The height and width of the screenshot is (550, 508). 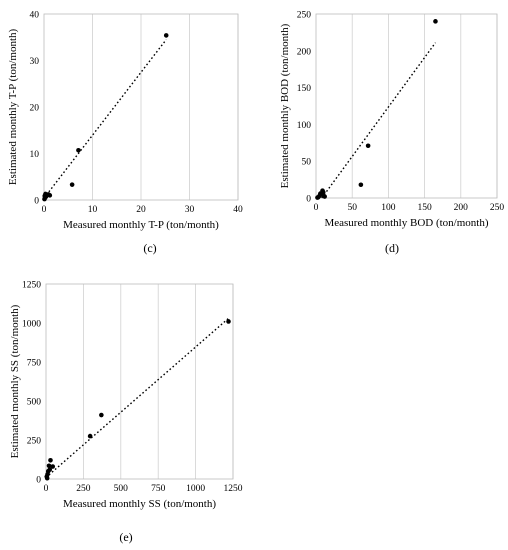 What do you see at coordinates (233, 489) in the screenshot?
I see `x-tick-label: 1250` at bounding box center [233, 489].